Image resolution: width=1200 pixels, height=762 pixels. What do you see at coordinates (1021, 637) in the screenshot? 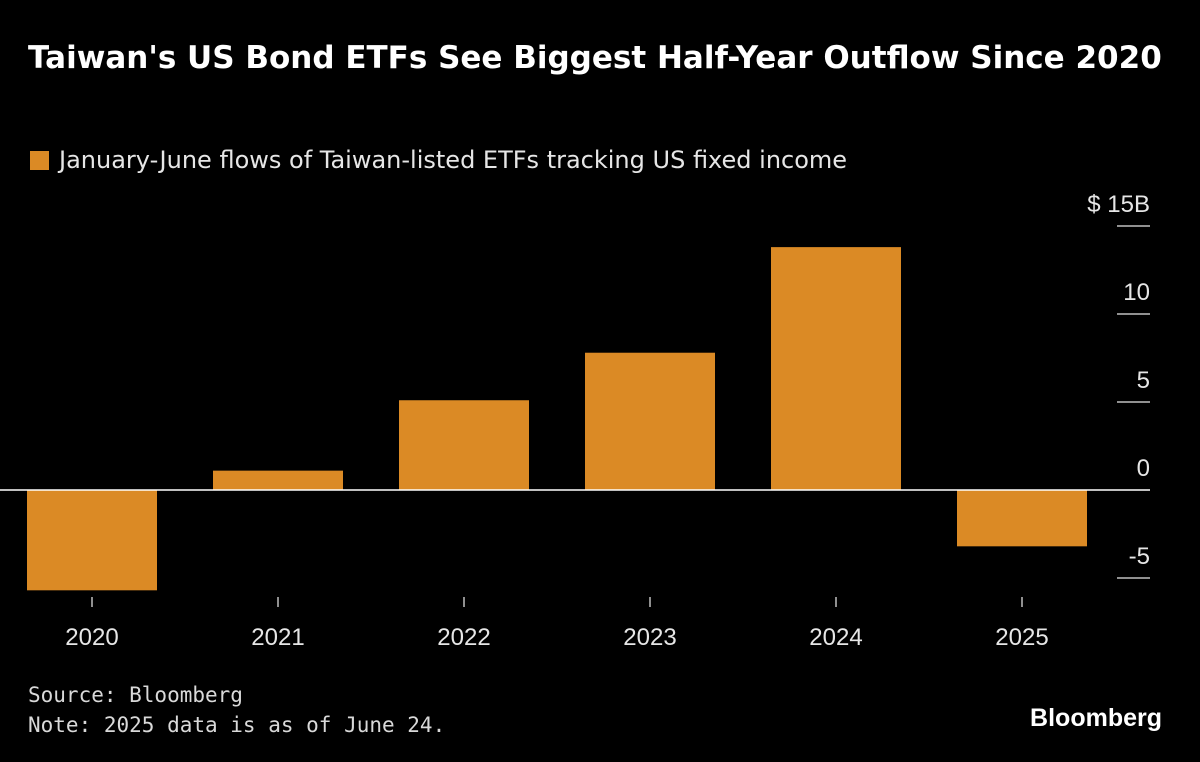
I see `x-tick-label-2025: 2025` at bounding box center [1021, 637].